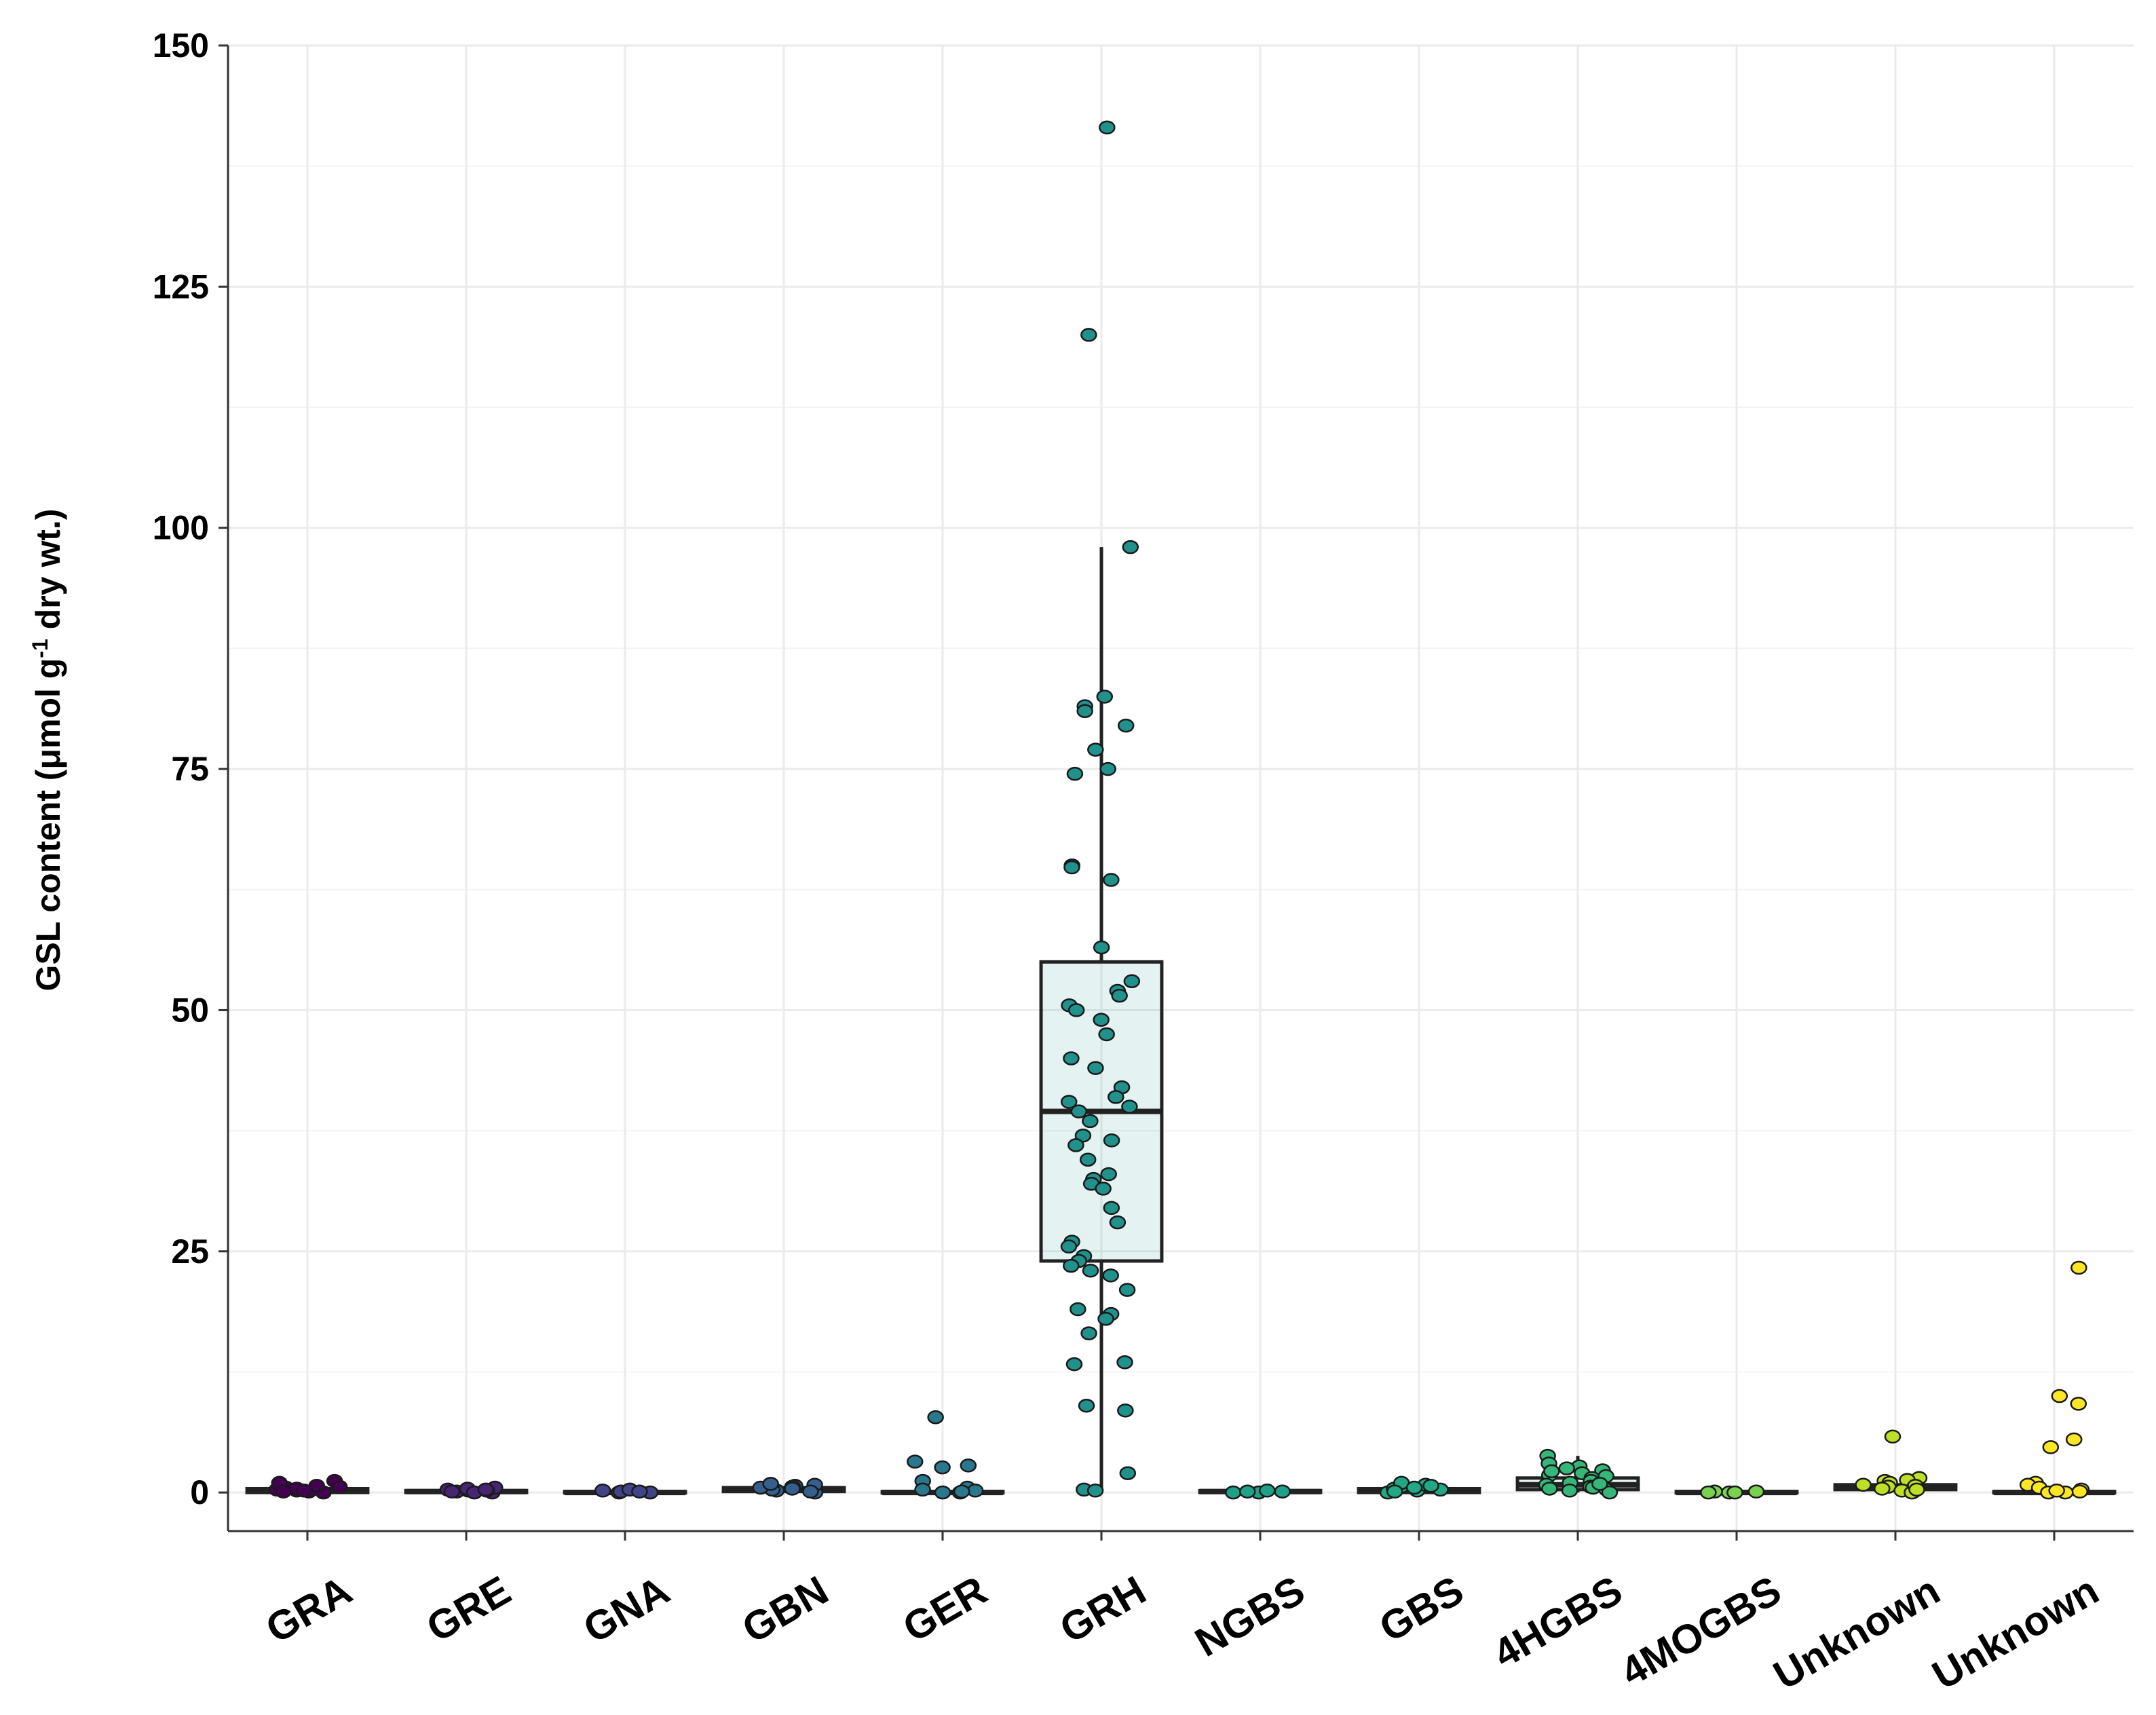  What do you see at coordinates (181, 528) in the screenshot?
I see `y-tick-label: 100` at bounding box center [181, 528].